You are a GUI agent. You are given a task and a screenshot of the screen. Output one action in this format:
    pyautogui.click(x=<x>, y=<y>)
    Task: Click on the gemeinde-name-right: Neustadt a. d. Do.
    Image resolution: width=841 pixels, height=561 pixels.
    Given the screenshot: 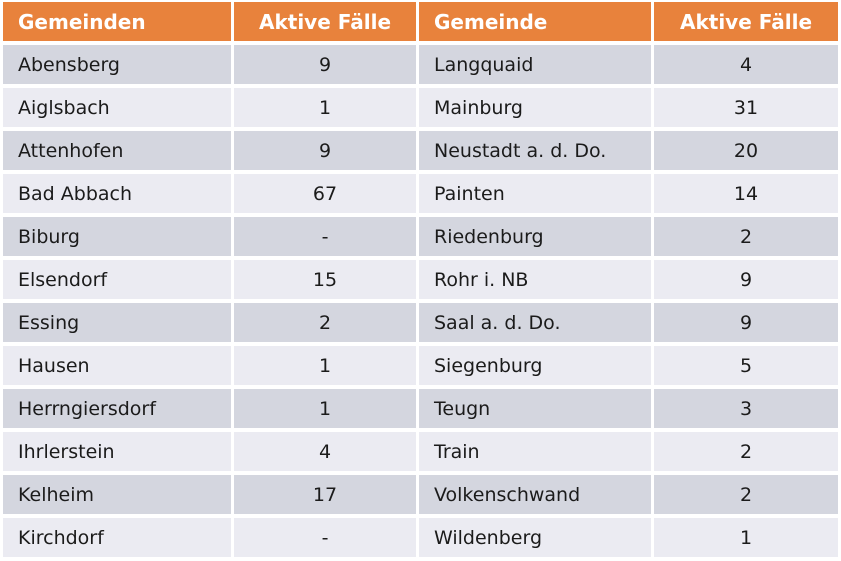 What is the action you would take?
    pyautogui.click(x=535, y=150)
    